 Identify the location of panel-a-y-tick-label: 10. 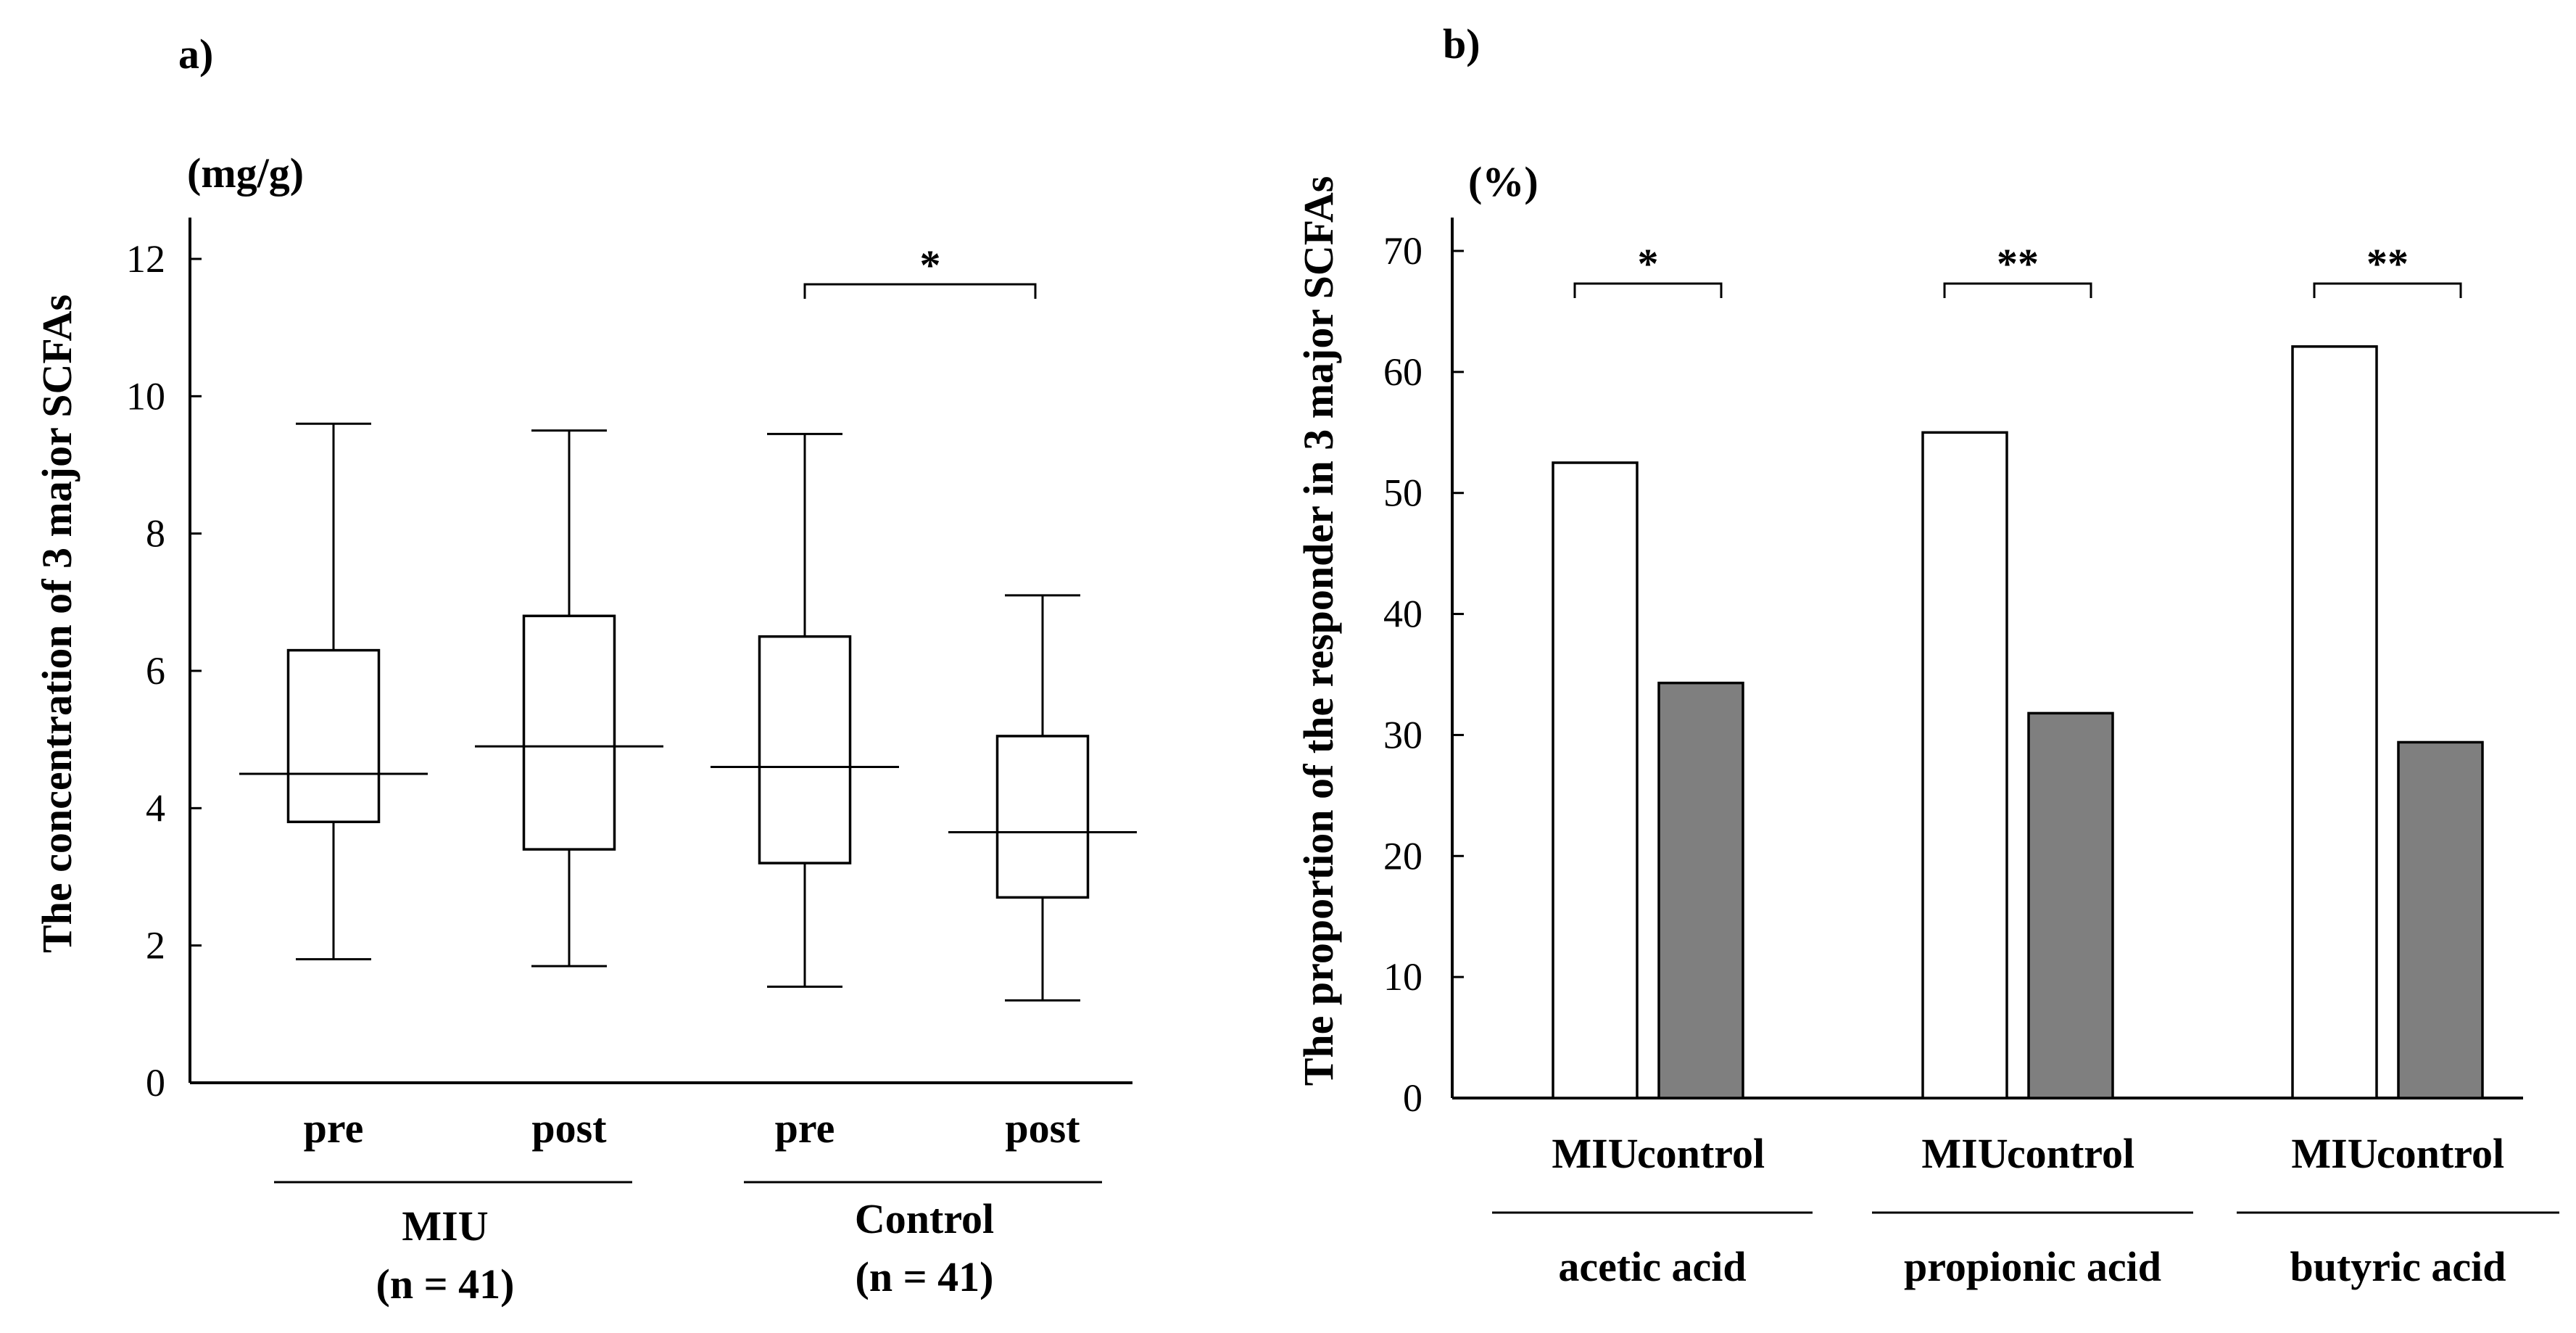
(145, 396).